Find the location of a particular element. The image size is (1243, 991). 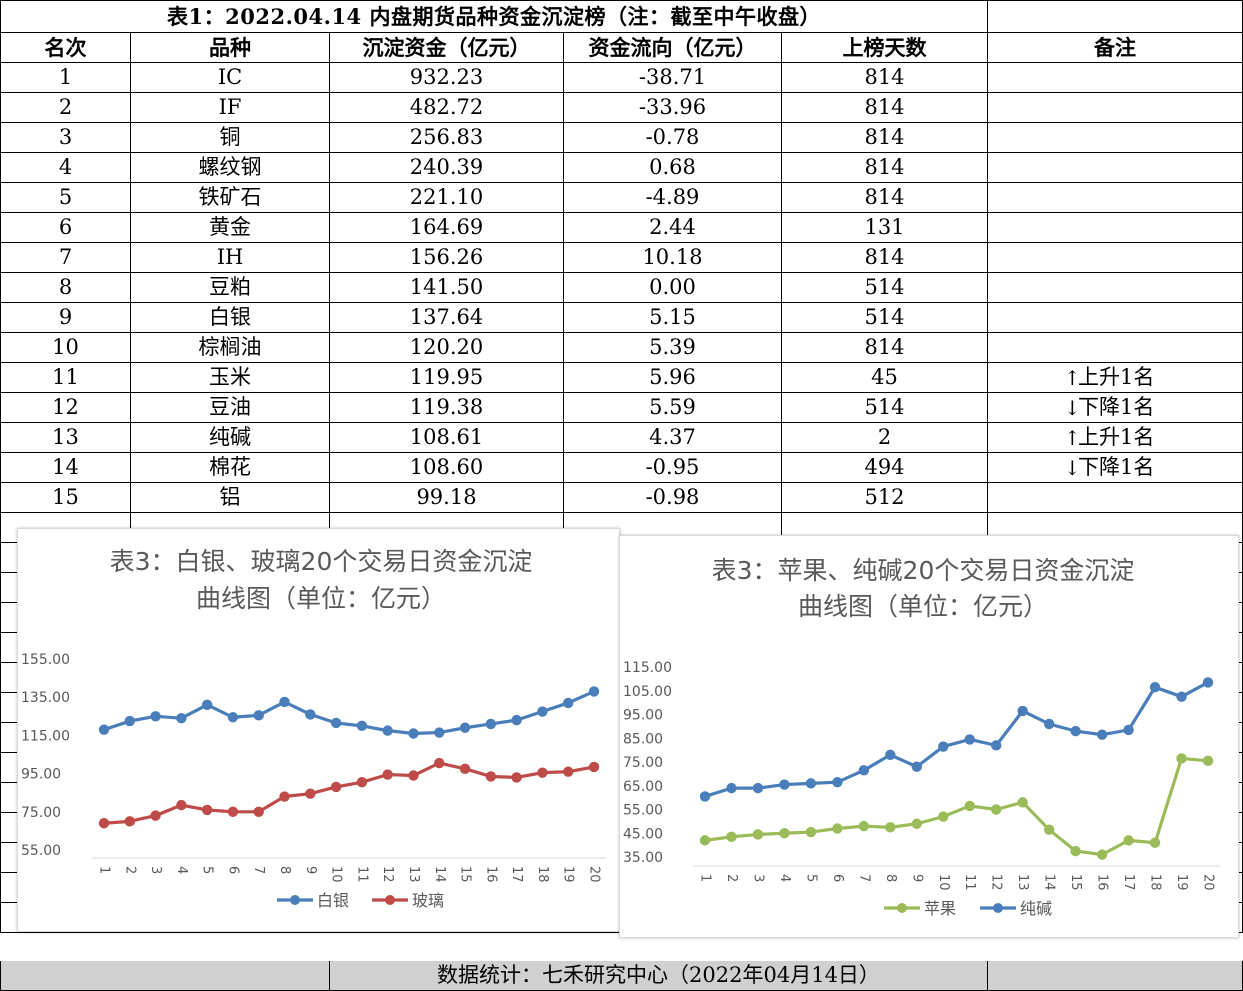

table-row: 12 豆油 119.38 5.59 514 ↓ 下降1名 is located at coordinates (621, 408).